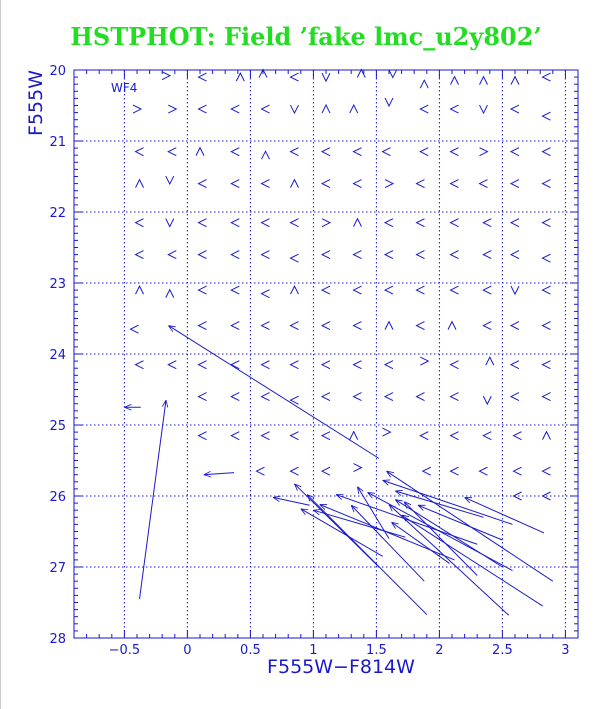 This screenshot has width=612, height=709. What do you see at coordinates (57, 71) in the screenshot?
I see `y-tick-label: 20` at bounding box center [57, 71].